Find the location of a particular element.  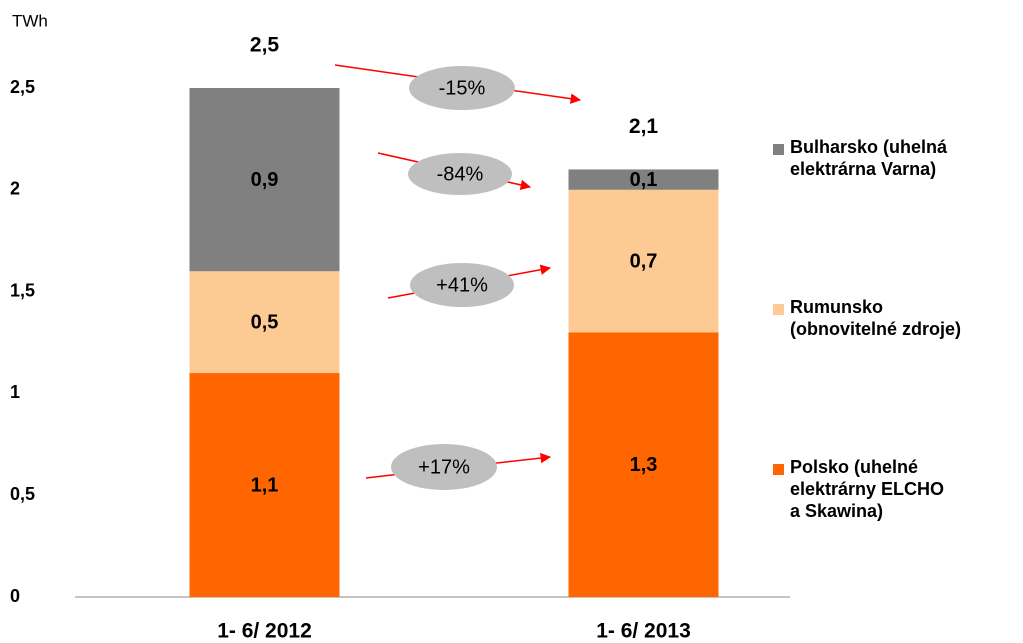

y-tick-label: 0 is located at coordinates (15, 596).